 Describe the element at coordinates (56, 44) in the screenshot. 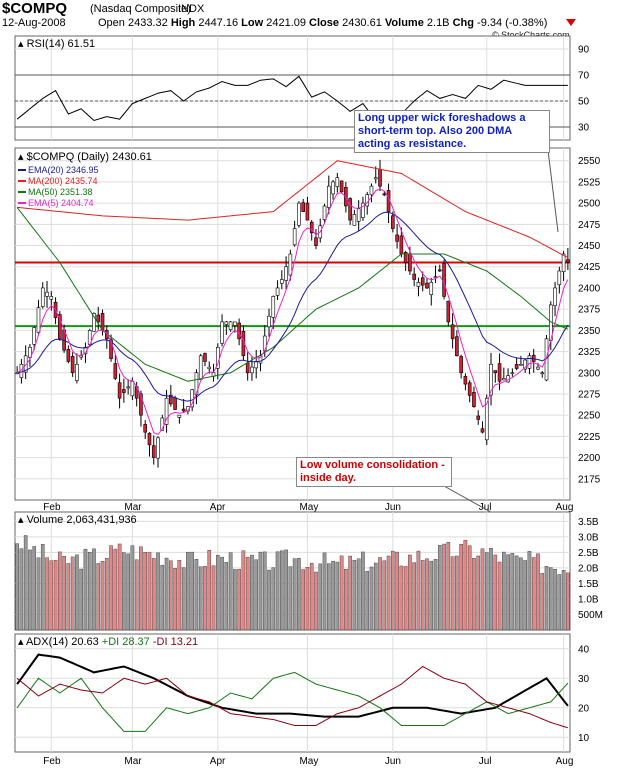

I see `rsi-label: ▴ RSI(14) 61.51` at that location.